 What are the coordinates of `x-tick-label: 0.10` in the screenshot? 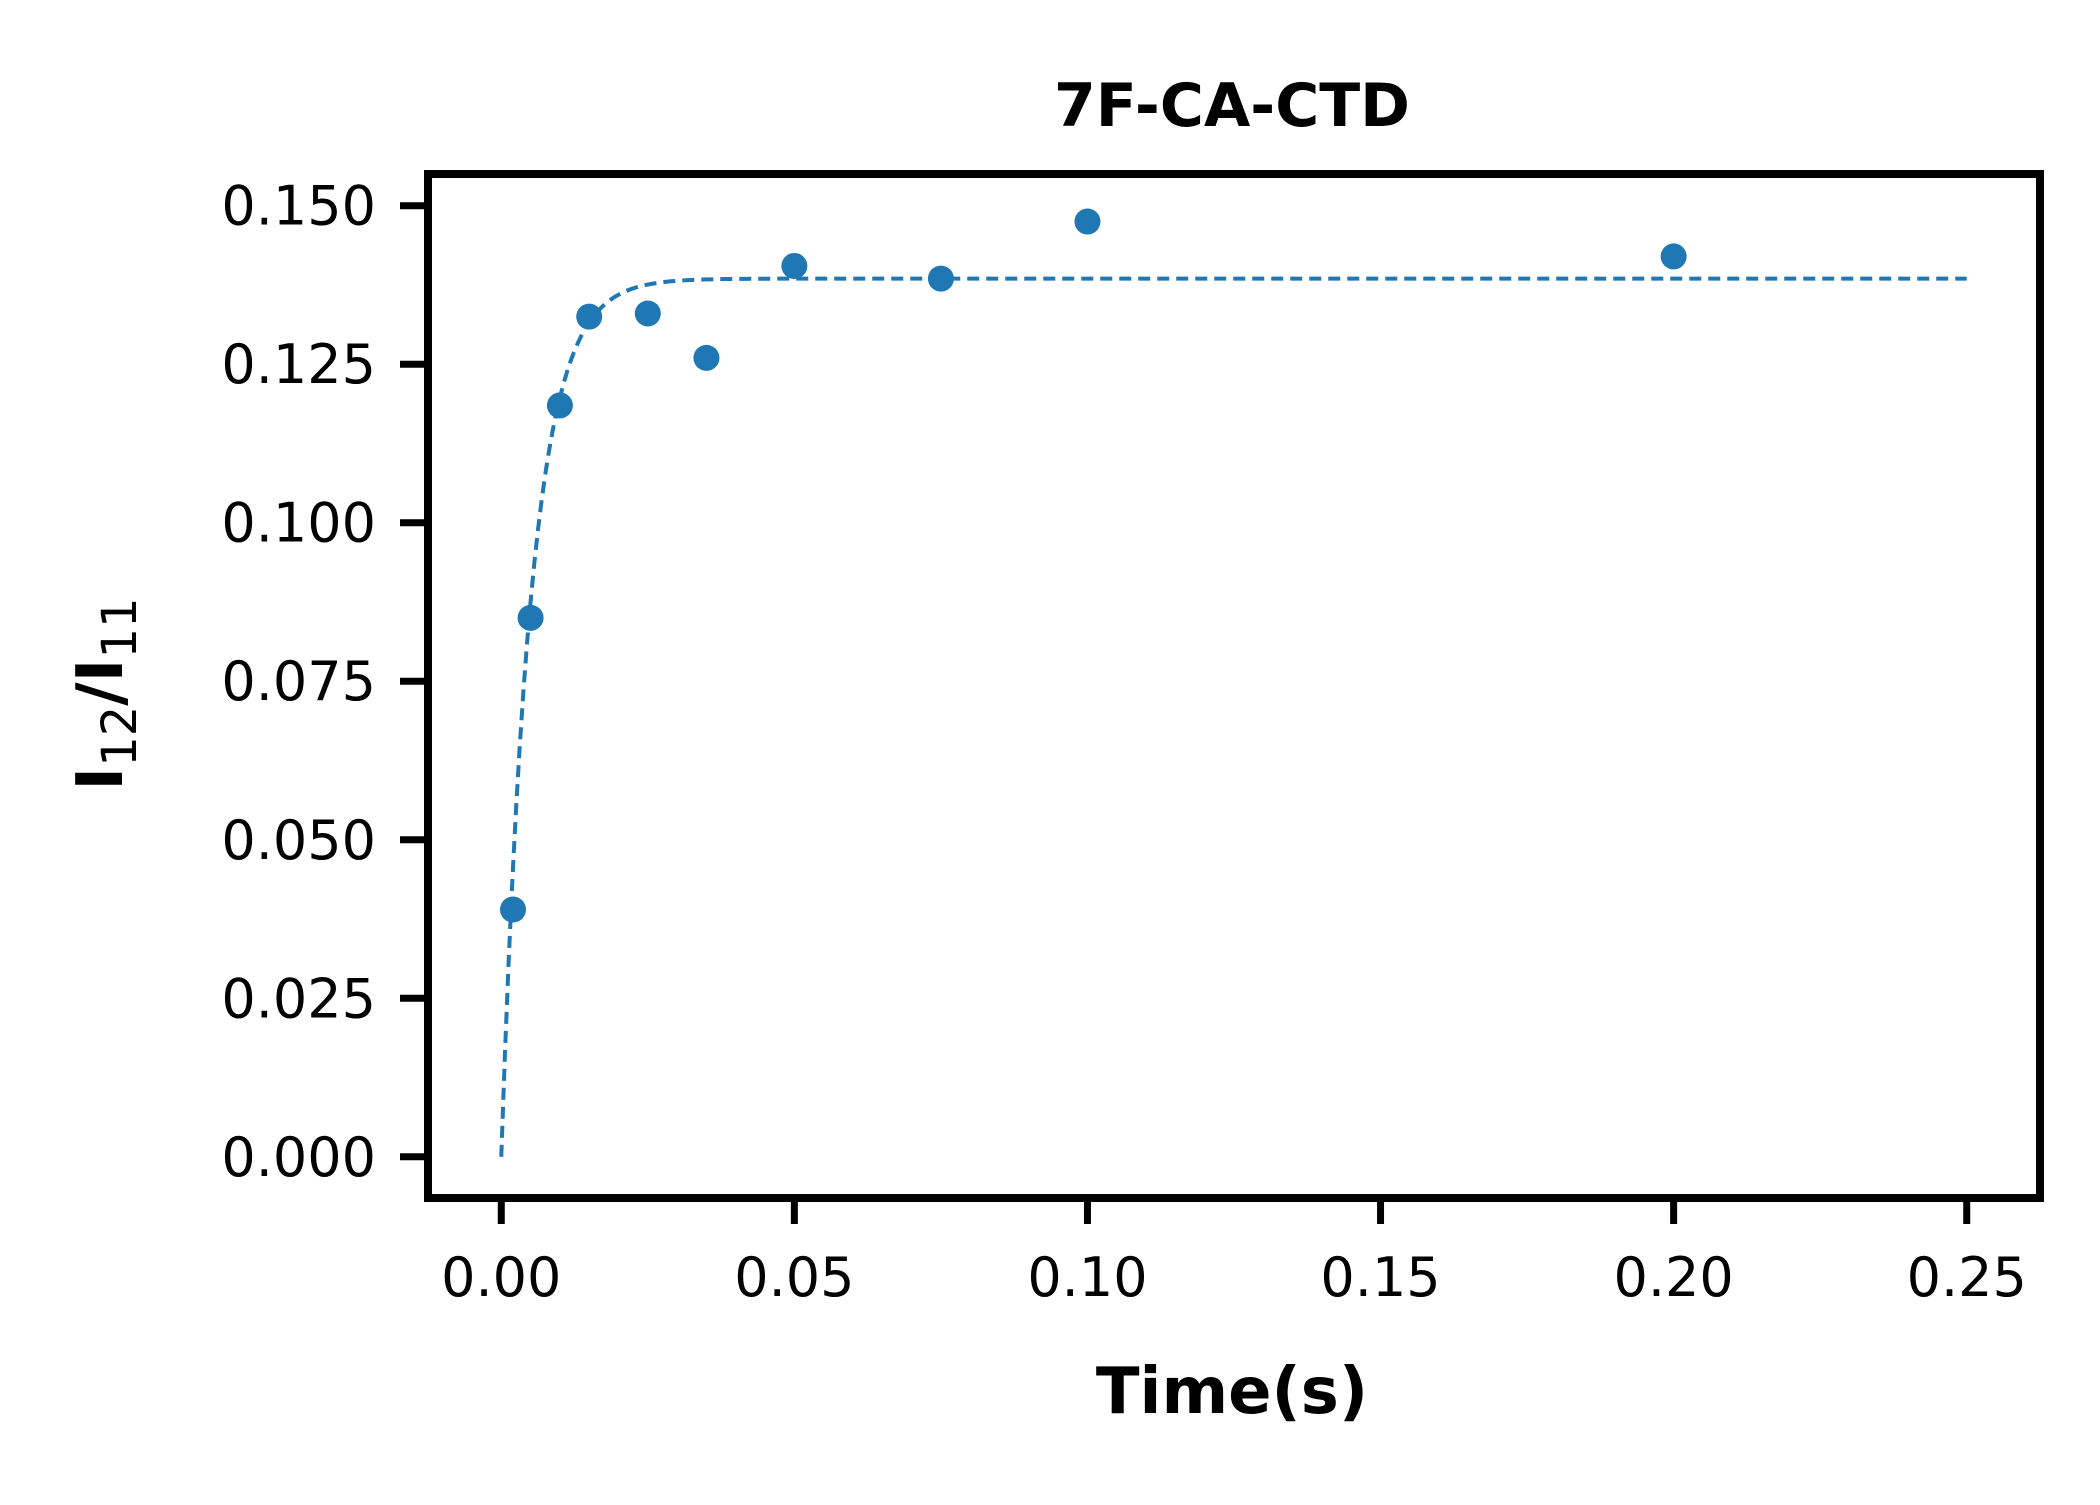 It's located at (1087, 1277).